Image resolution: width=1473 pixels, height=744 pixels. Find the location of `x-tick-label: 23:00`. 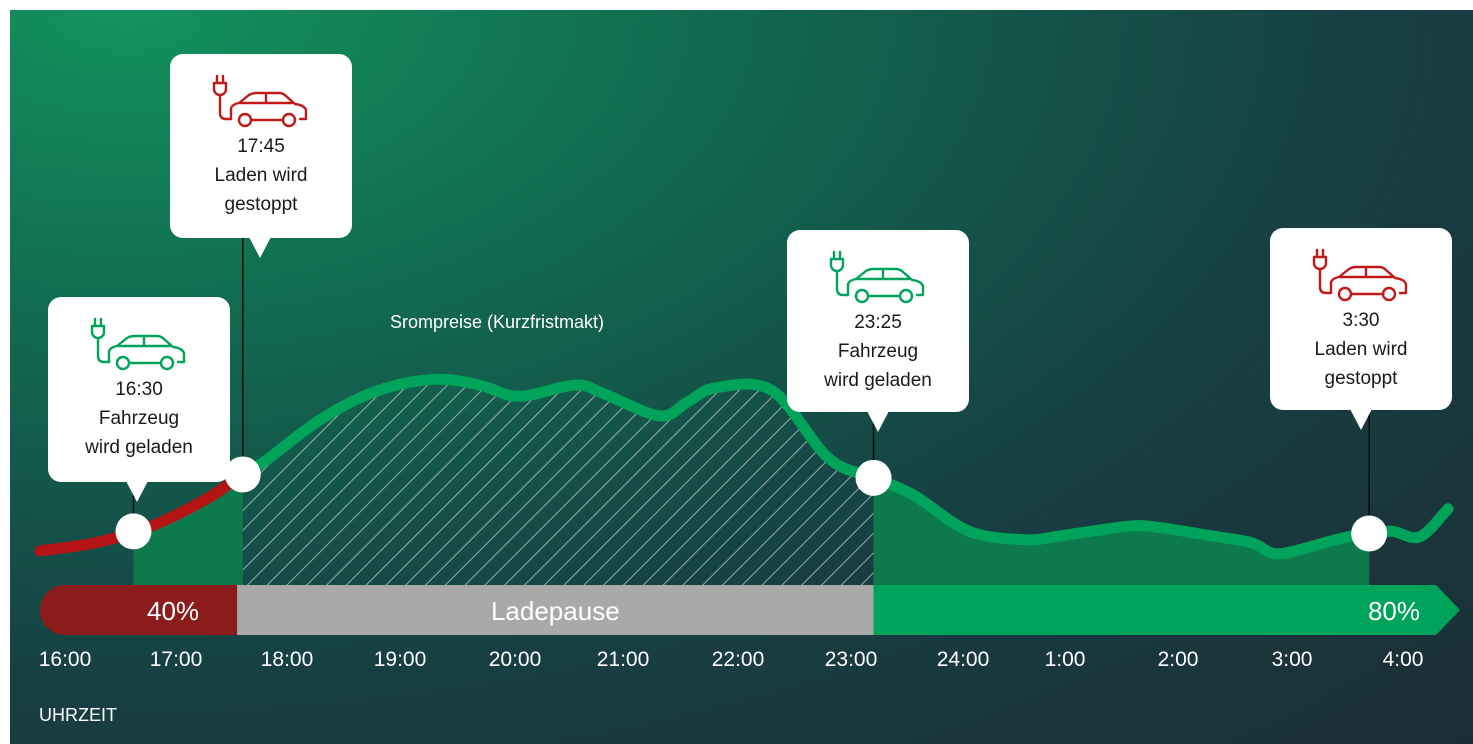

x-tick-label: 23:00 is located at coordinates (851, 659).